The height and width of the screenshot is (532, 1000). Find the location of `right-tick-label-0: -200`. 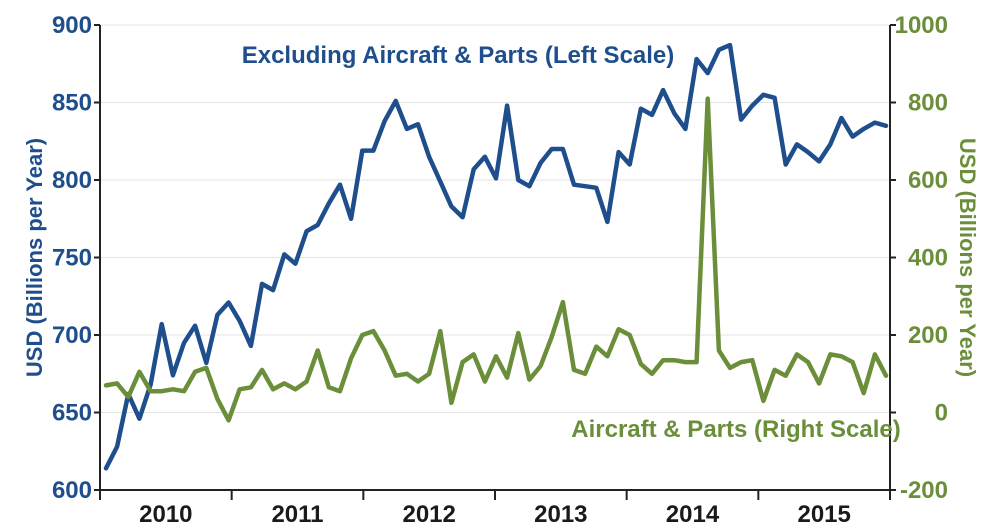

right-tick-label-0: -200 is located at coordinates (924, 490).